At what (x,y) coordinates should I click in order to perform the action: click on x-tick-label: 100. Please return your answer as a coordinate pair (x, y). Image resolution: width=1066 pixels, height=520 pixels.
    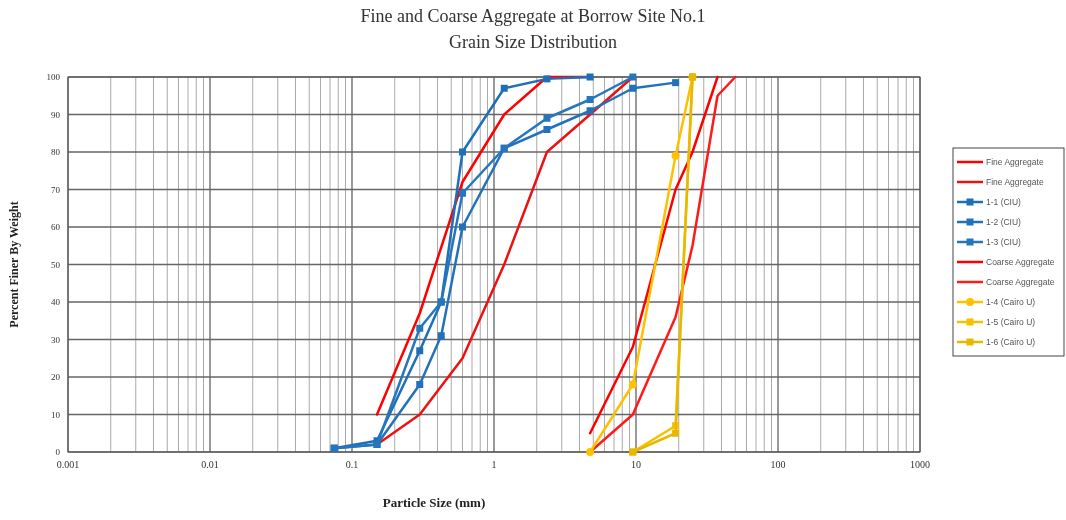
    Looking at the image, I should click on (778, 464).